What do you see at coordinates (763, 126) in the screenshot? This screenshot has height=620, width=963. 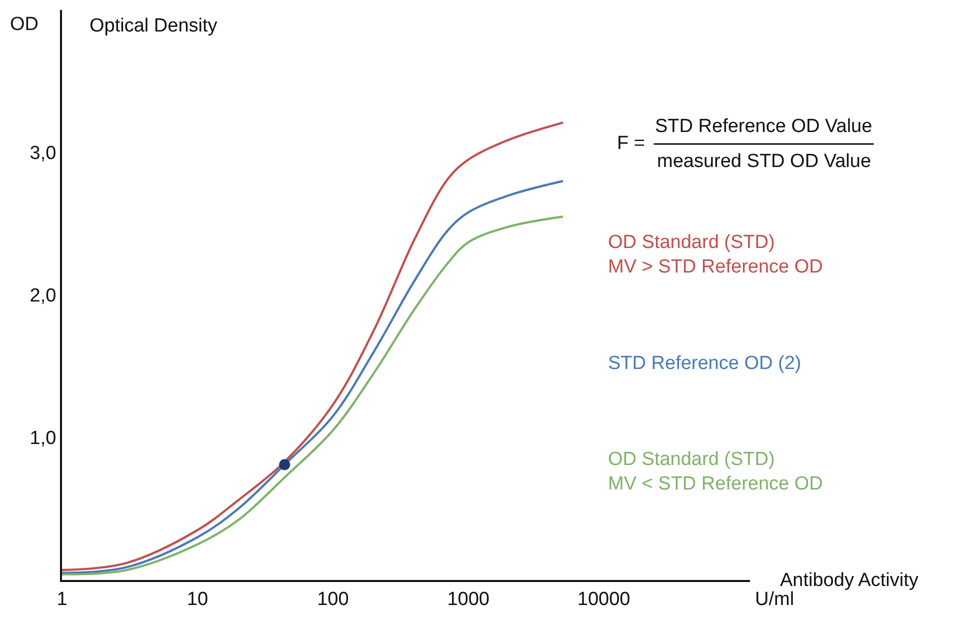 I see `annotation: STD Reference OD Value` at bounding box center [763, 126].